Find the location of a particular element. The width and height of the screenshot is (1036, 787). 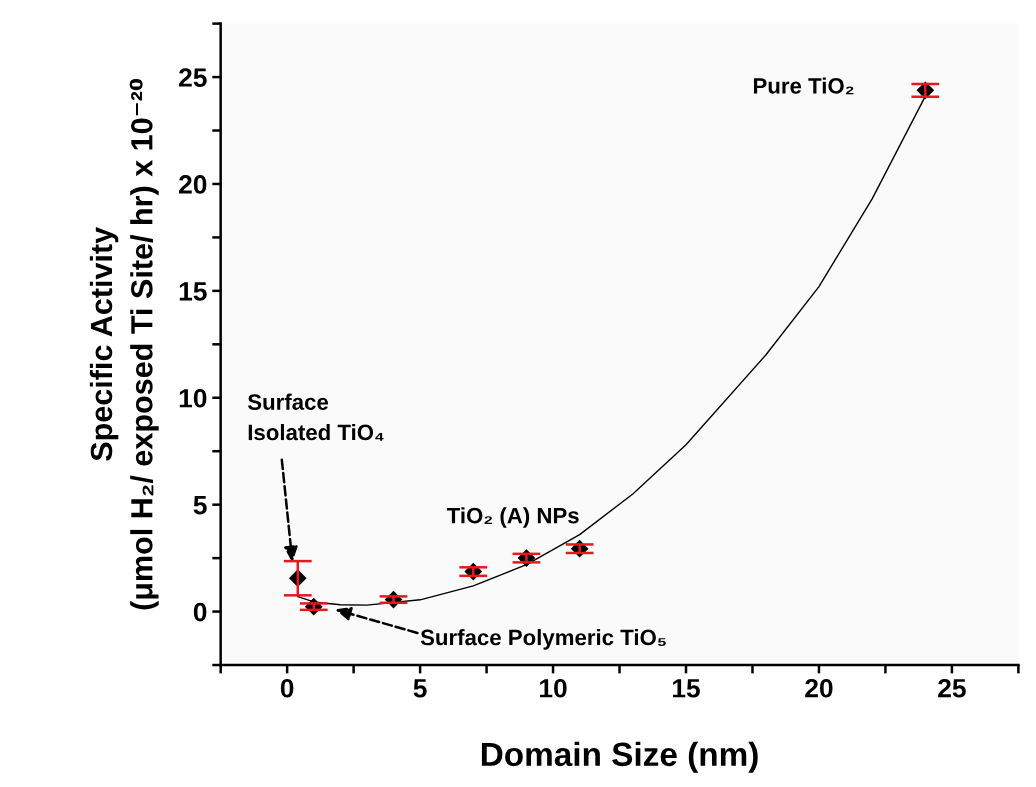

x-tick-label: 15 is located at coordinates (686, 688).